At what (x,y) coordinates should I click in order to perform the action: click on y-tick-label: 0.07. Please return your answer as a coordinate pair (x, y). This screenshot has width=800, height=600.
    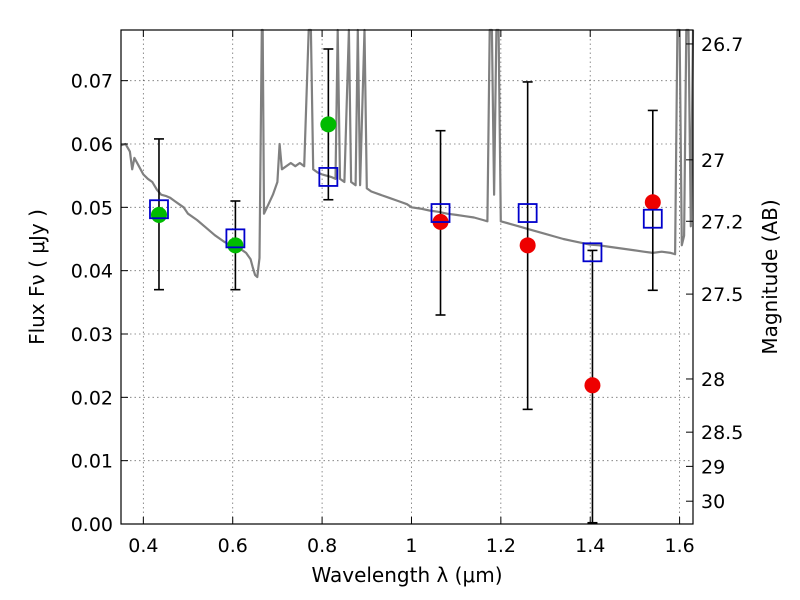
    Looking at the image, I should click on (92, 82).